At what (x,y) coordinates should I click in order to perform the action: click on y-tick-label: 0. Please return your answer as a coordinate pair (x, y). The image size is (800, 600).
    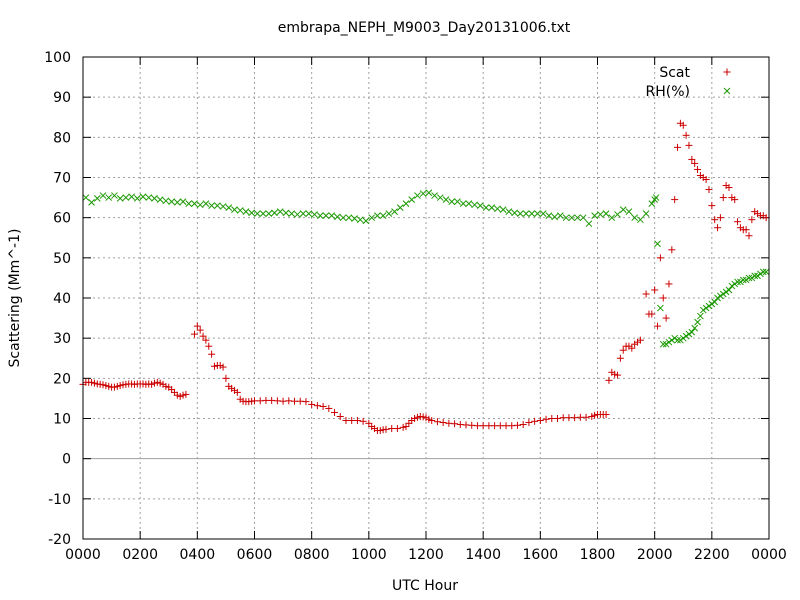
    Looking at the image, I should click on (66, 460).